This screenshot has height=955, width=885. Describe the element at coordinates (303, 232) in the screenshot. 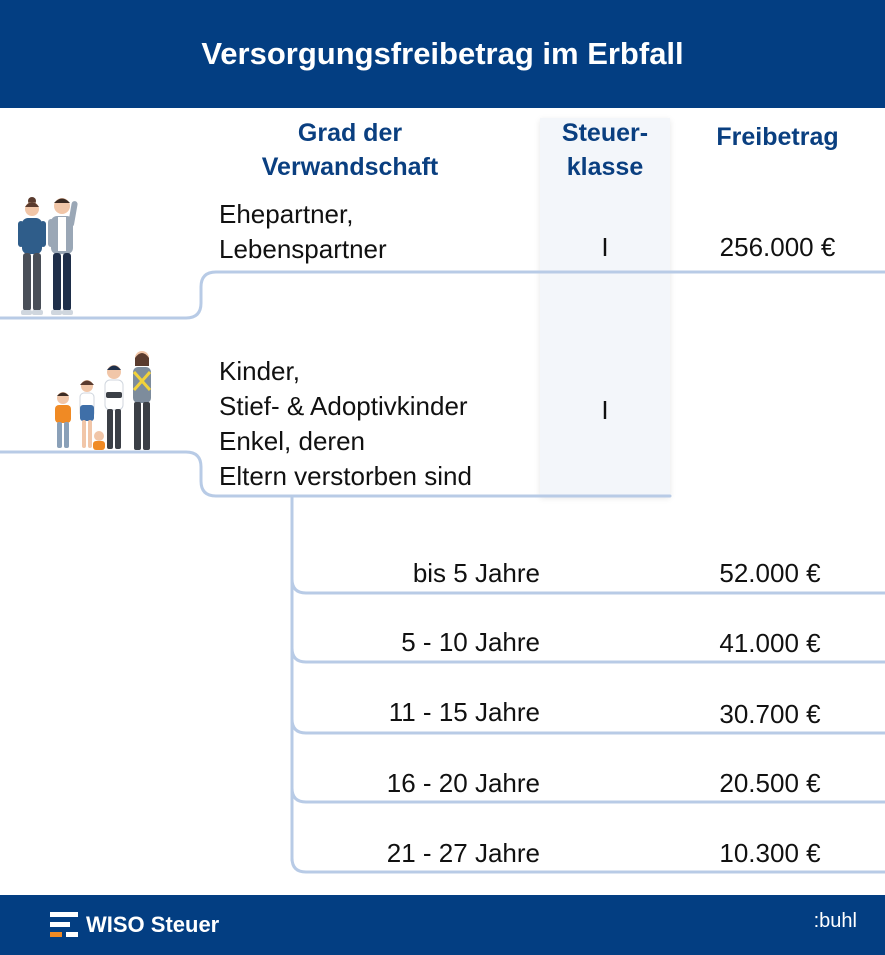

I see `relation-spouse: Ehepartner, Lebenspartner` at that location.